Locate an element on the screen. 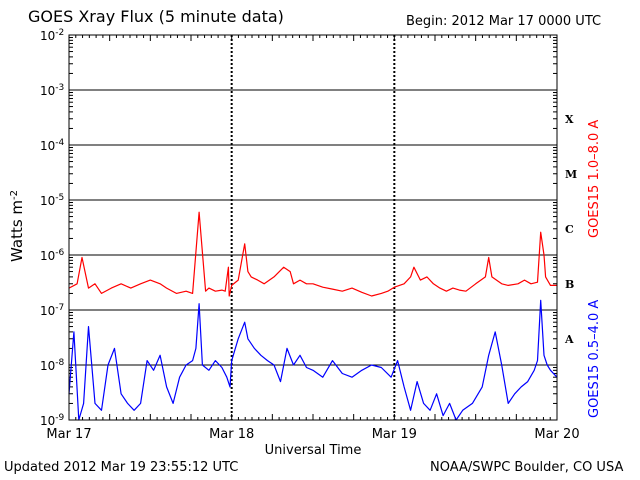 This screenshot has height=480, width=640. series-label-short: GOES15 0.5–4.0 A is located at coordinates (594, 359).